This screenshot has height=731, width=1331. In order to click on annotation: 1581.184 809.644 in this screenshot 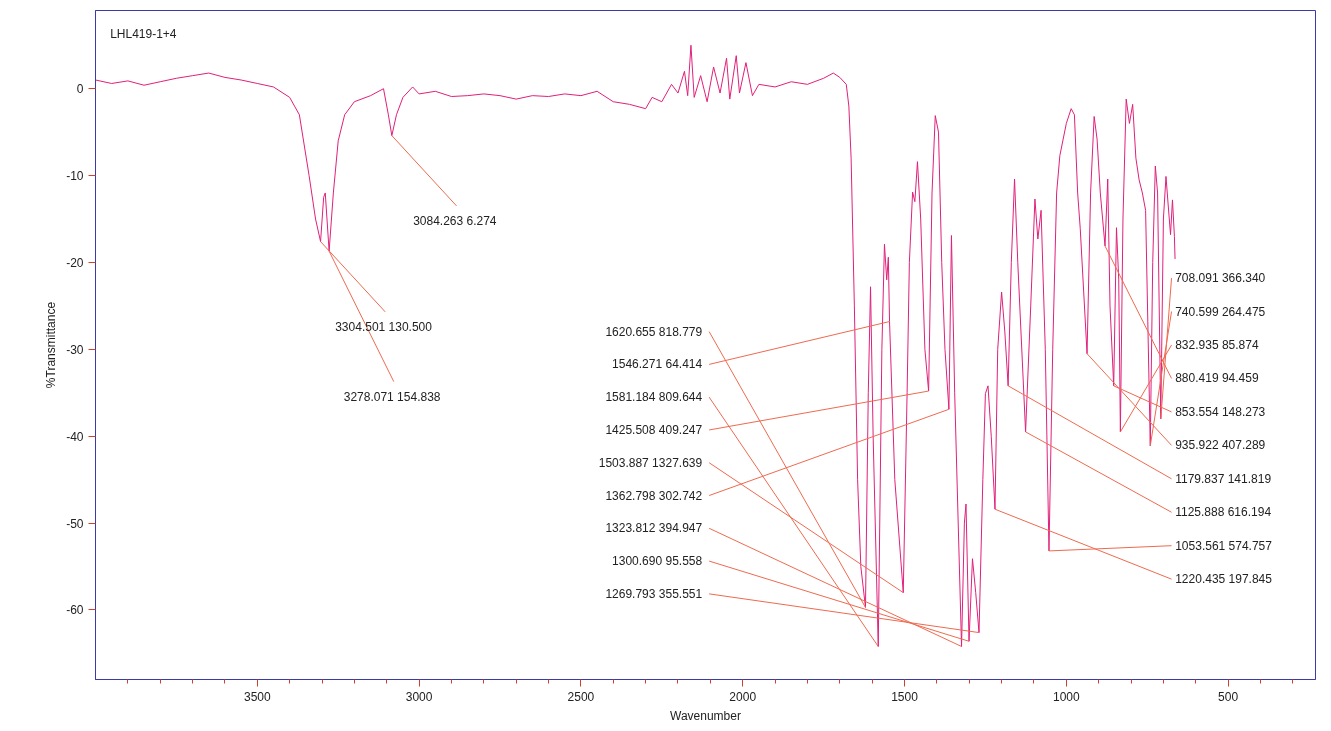, I will do `click(654, 397)`.